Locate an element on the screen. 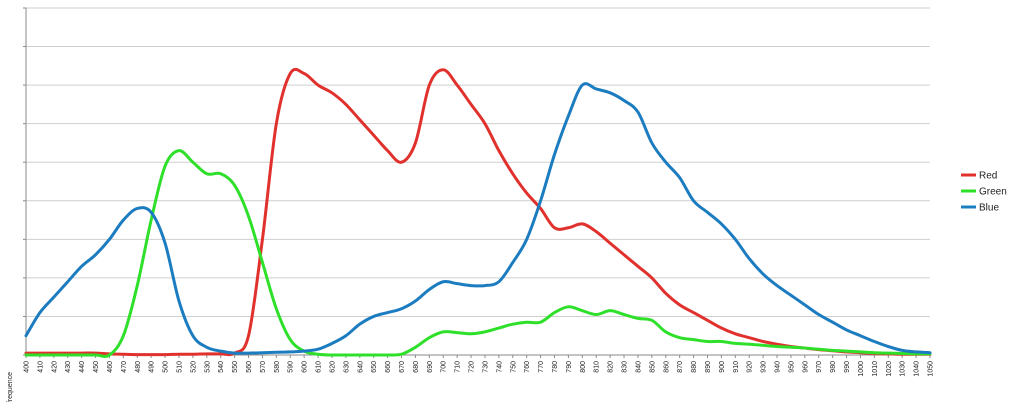 Image resolution: width=1021 pixels, height=402 pixels. x-tick-label-1050: 1050 is located at coordinates (931, 369).